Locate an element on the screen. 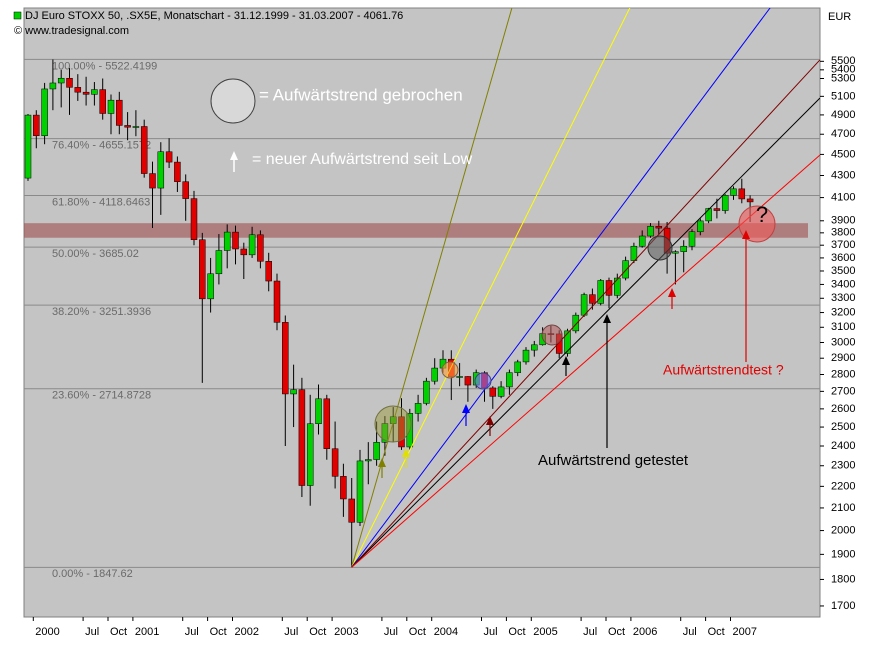  y-tick-label: 3700 is located at coordinates (843, 245).